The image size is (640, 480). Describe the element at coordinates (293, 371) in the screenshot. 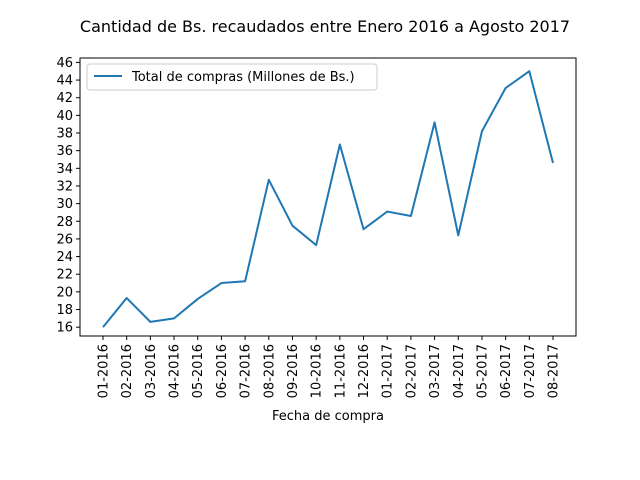

I see `x-tick-label: 09-2016` at that location.